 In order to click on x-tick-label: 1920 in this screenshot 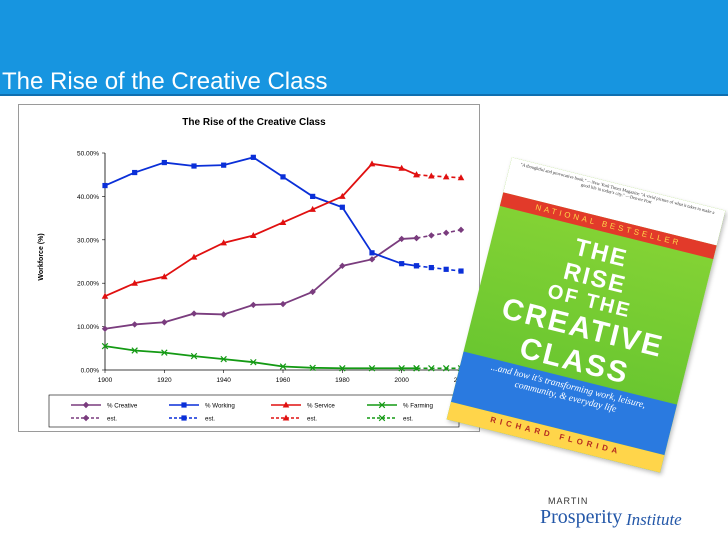, I will do `click(164, 380)`.